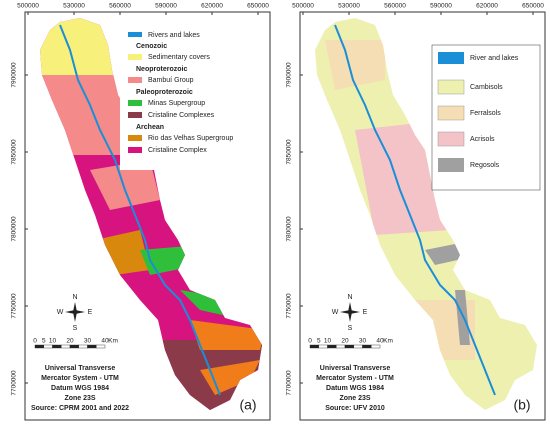 This screenshot has width=550, height=426. What do you see at coordinates (161, 69) in the screenshot?
I see `legend-heading: Neoproterozoic` at bounding box center [161, 69].